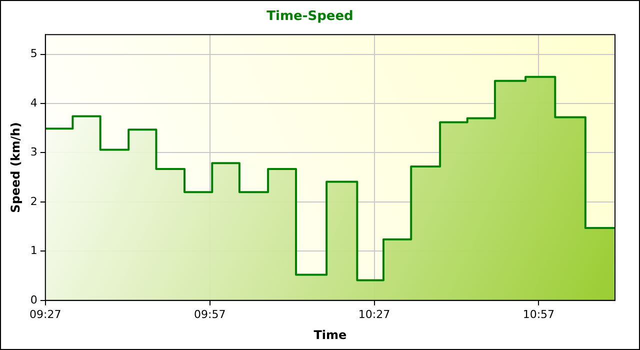 This screenshot has width=640, height=350. Describe the element at coordinates (330, 335) in the screenshot. I see `x-axis-title: Time` at that location.